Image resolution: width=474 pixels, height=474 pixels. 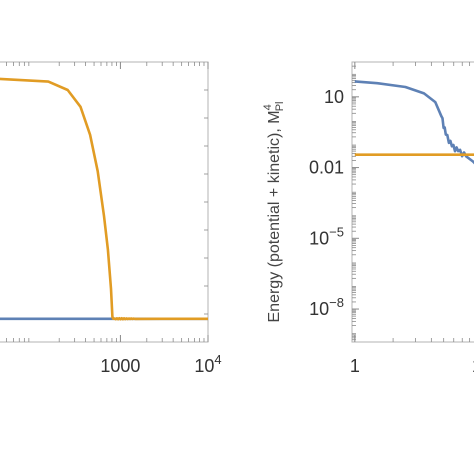 I want to click on right-series-line-blue, so click(x=414, y=122).